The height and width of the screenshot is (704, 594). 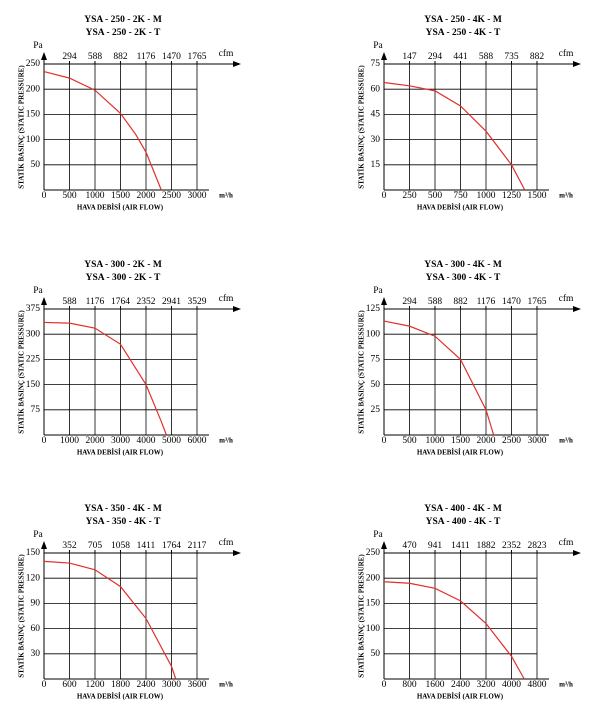 I want to click on y-tick-label: 225, so click(x=33, y=360).